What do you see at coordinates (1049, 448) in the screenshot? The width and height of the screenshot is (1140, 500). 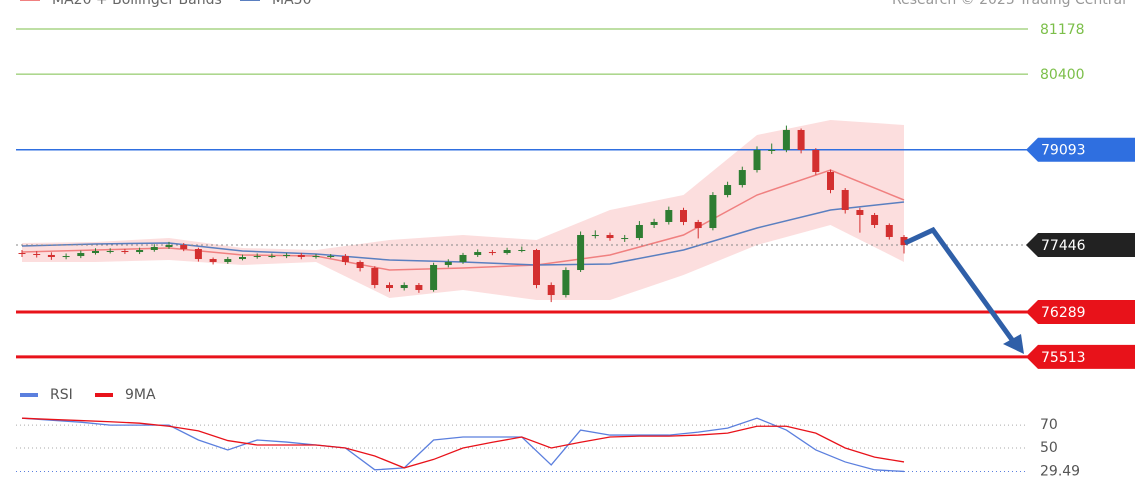 I see `y-tick-label: 50` at bounding box center [1049, 448].